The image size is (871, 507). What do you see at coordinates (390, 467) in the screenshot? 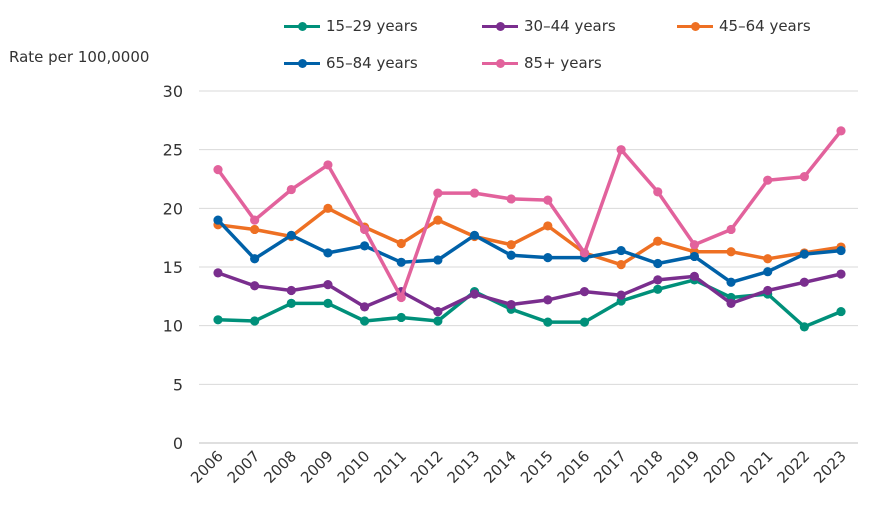
I see `x-tick-label: 2011` at bounding box center [390, 467].